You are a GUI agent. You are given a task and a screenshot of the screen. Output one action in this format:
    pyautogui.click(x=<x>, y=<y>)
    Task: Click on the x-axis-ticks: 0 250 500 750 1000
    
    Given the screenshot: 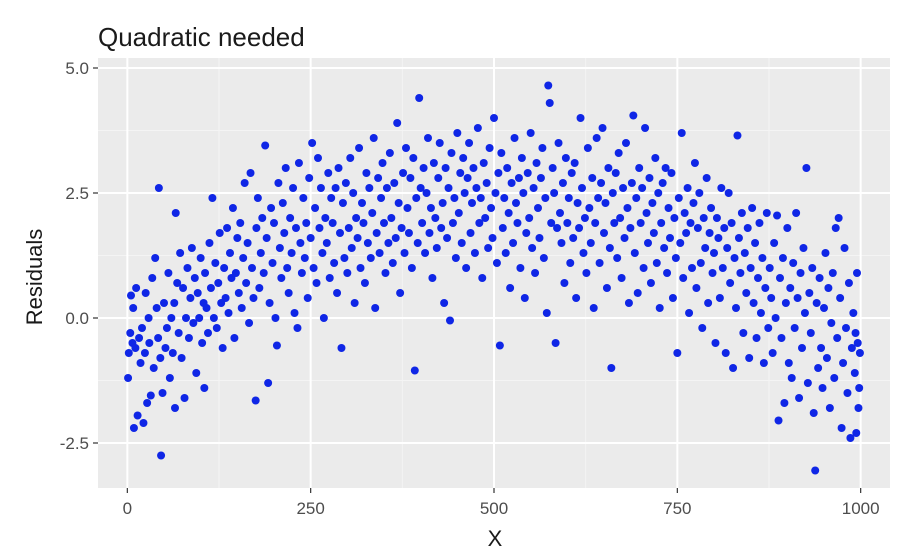 What is the action you would take?
    pyautogui.click(x=501, y=503)
    